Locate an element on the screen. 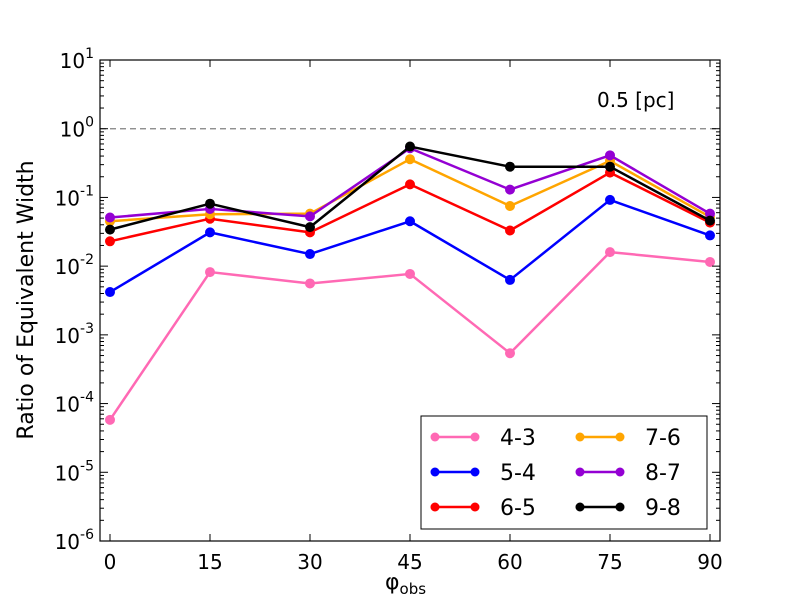 The image size is (800, 600). y-tick-label: 10⁻⁴ is located at coordinates (75, 403).